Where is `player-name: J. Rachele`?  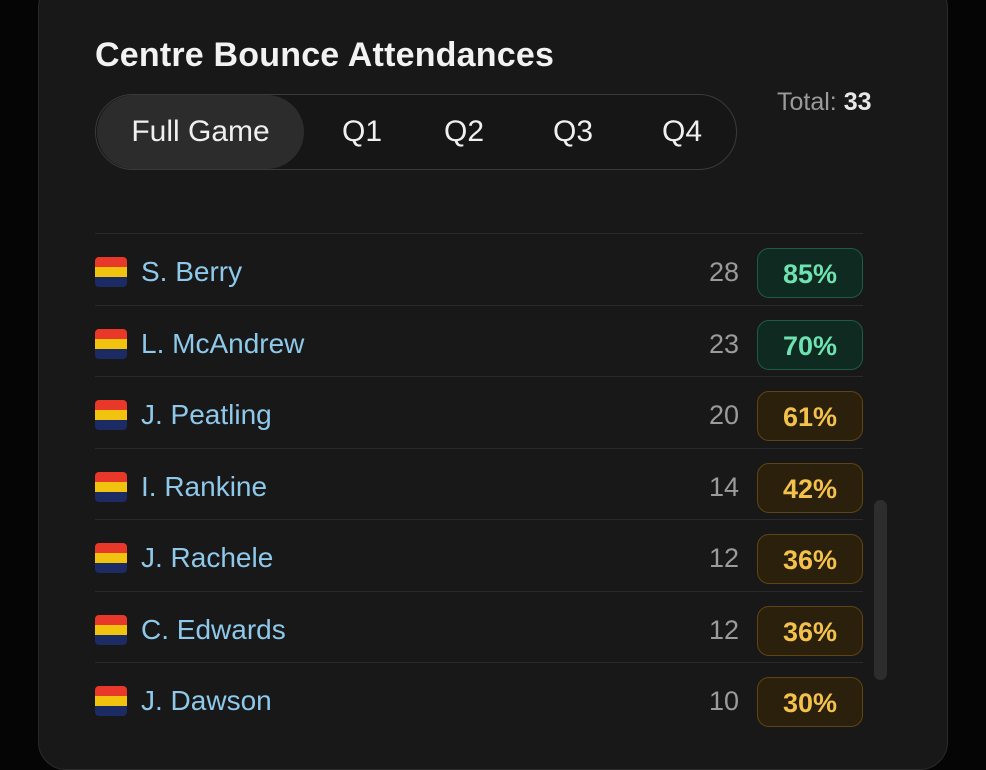 player-name: J. Rachele is located at coordinates (207, 557).